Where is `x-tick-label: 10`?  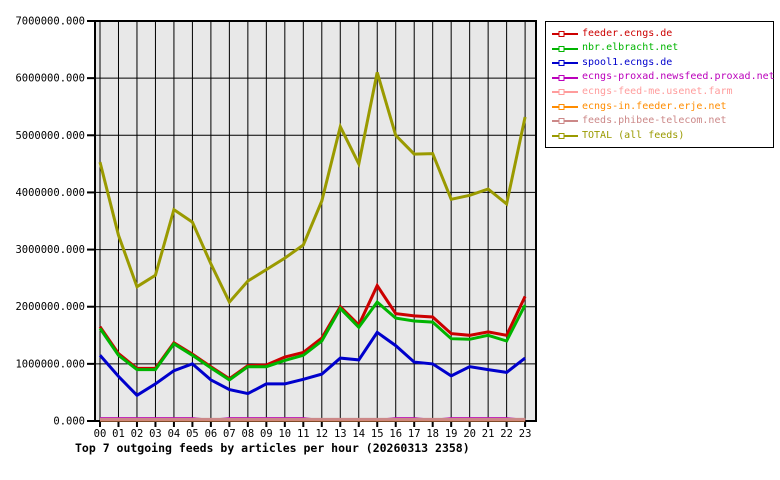 x-tick-label: 10 is located at coordinates (284, 434).